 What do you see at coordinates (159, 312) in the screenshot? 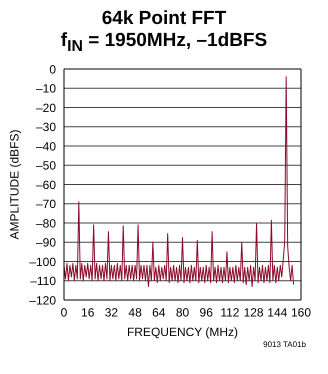
I see `x-tick-label: 64` at bounding box center [159, 312].